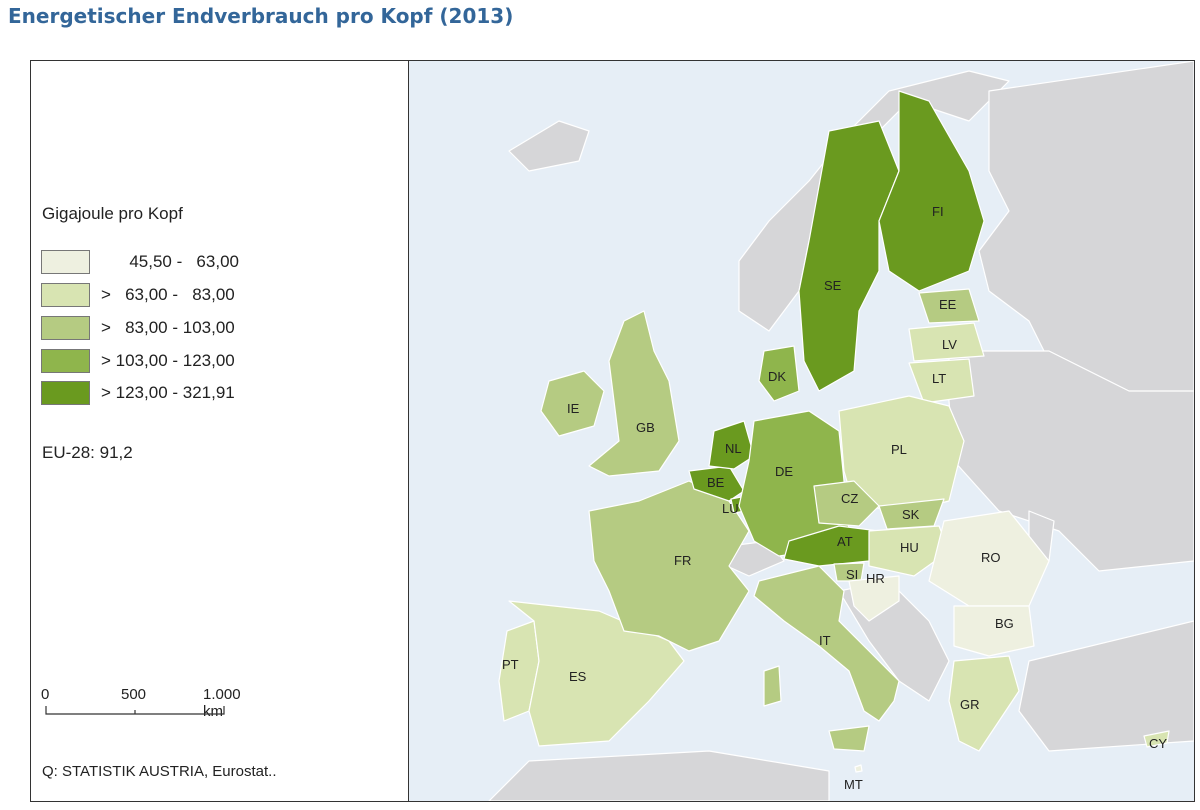 The height and width of the screenshot is (810, 1200). What do you see at coordinates (168, 392) in the screenshot?
I see `legend-range-label: > 123,00 - 321,91` at bounding box center [168, 392].